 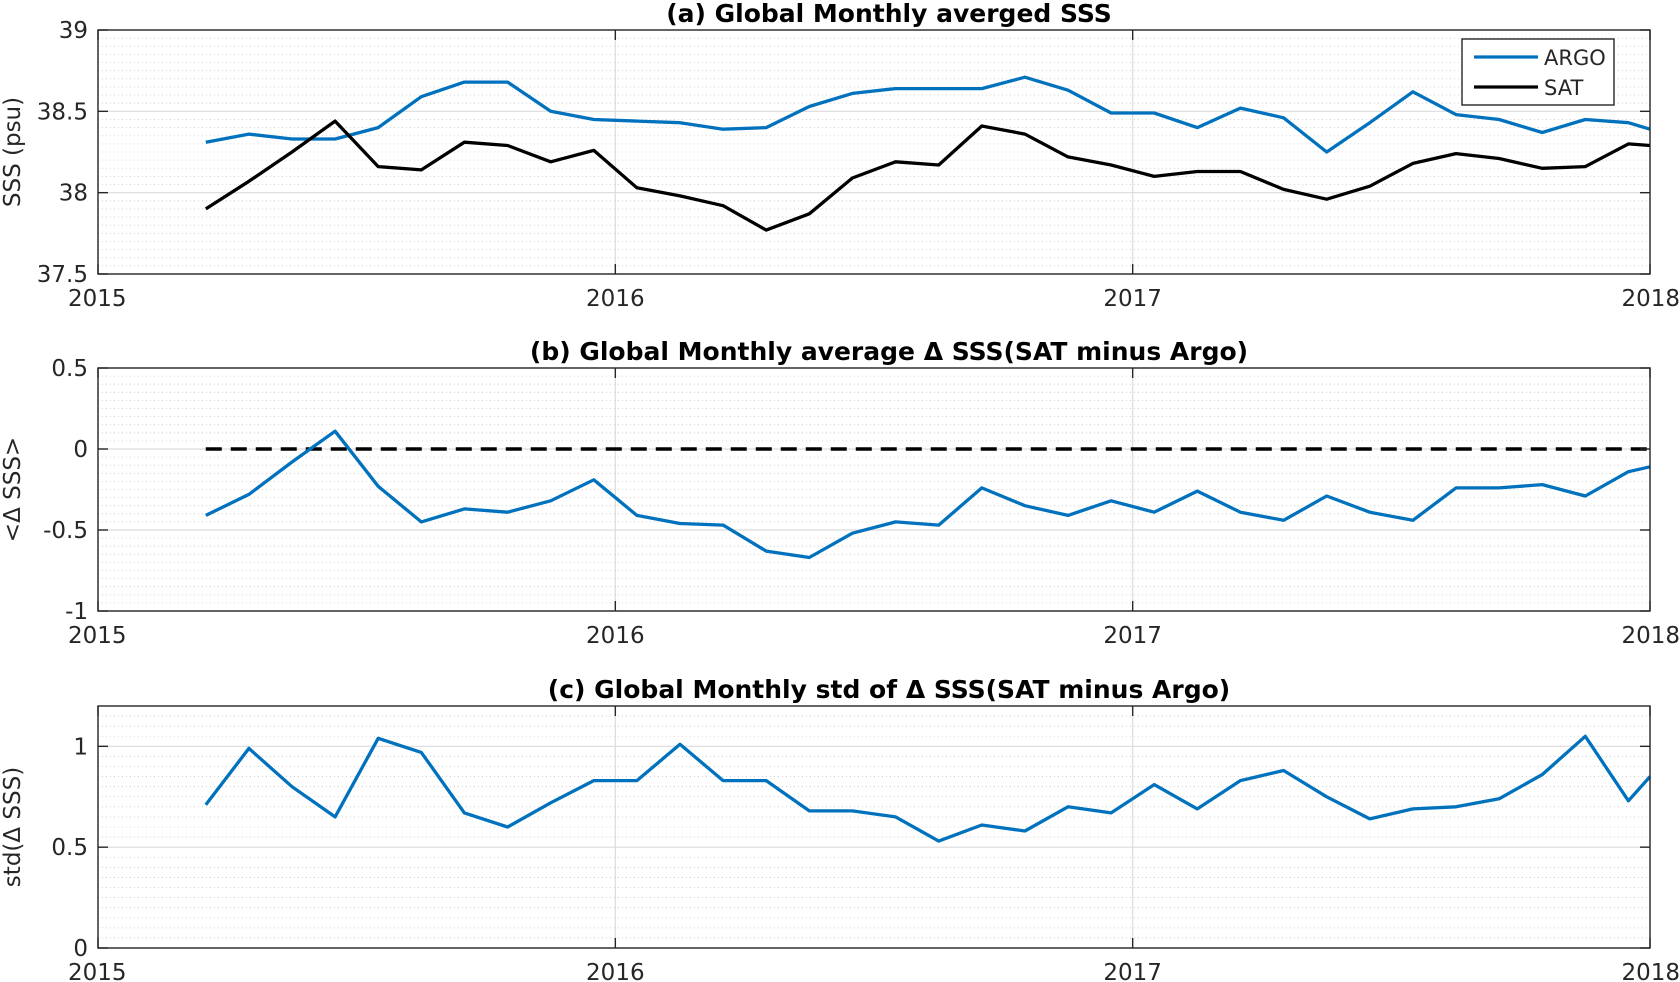 What do you see at coordinates (13, 152) in the screenshot?
I see `y-axis-label: SSS (psu)` at bounding box center [13, 152].